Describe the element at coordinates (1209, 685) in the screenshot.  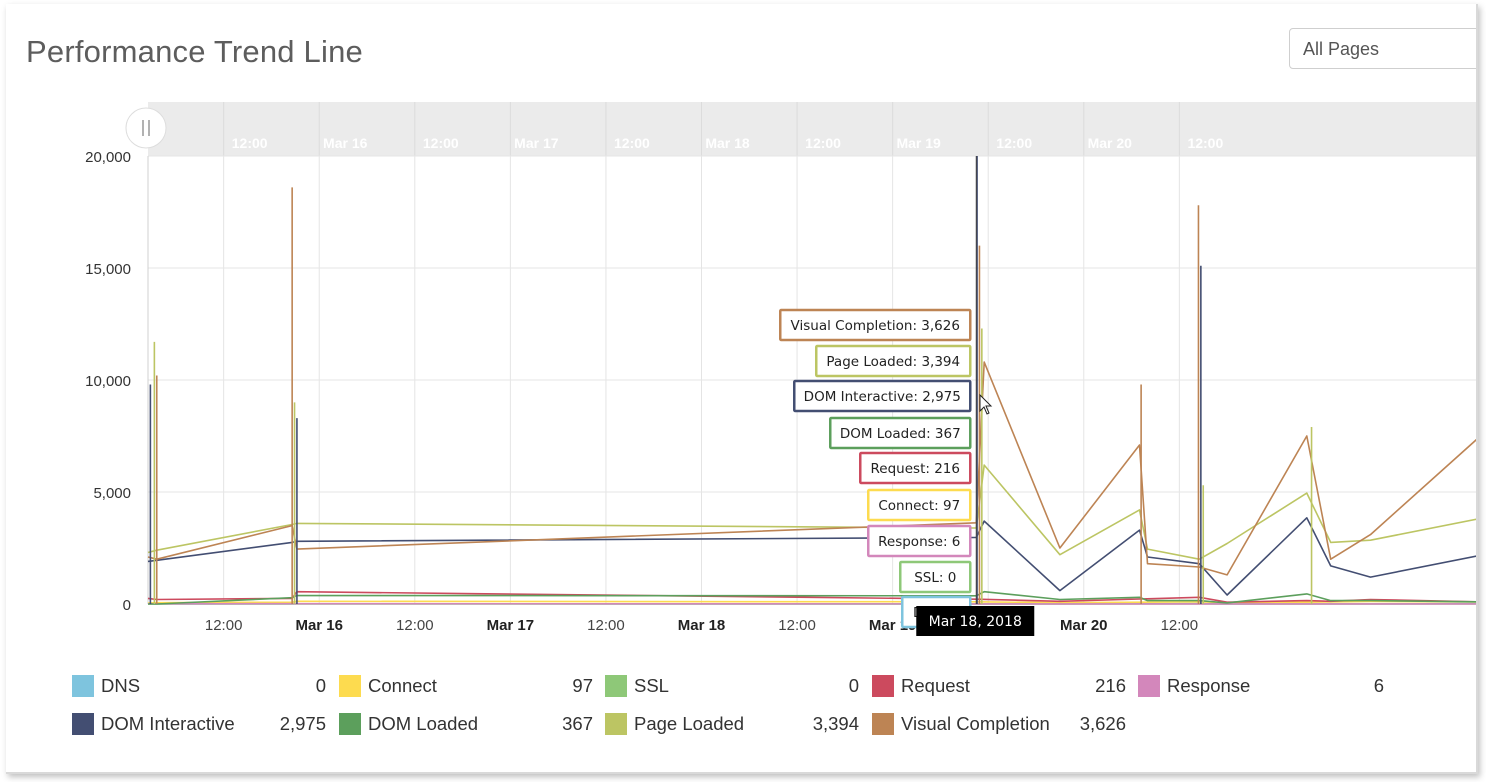
I see `legend-label: Response` at that location.